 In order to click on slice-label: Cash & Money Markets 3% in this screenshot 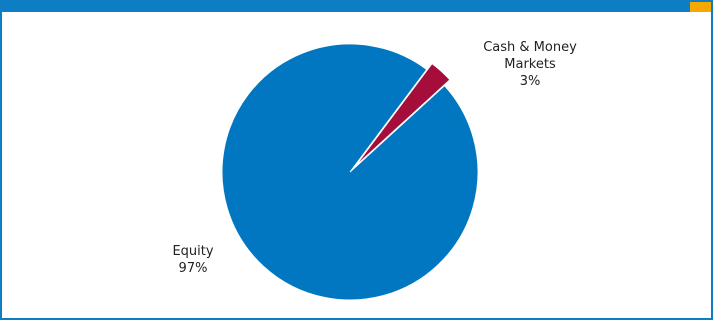, I will do `click(530, 64)`.